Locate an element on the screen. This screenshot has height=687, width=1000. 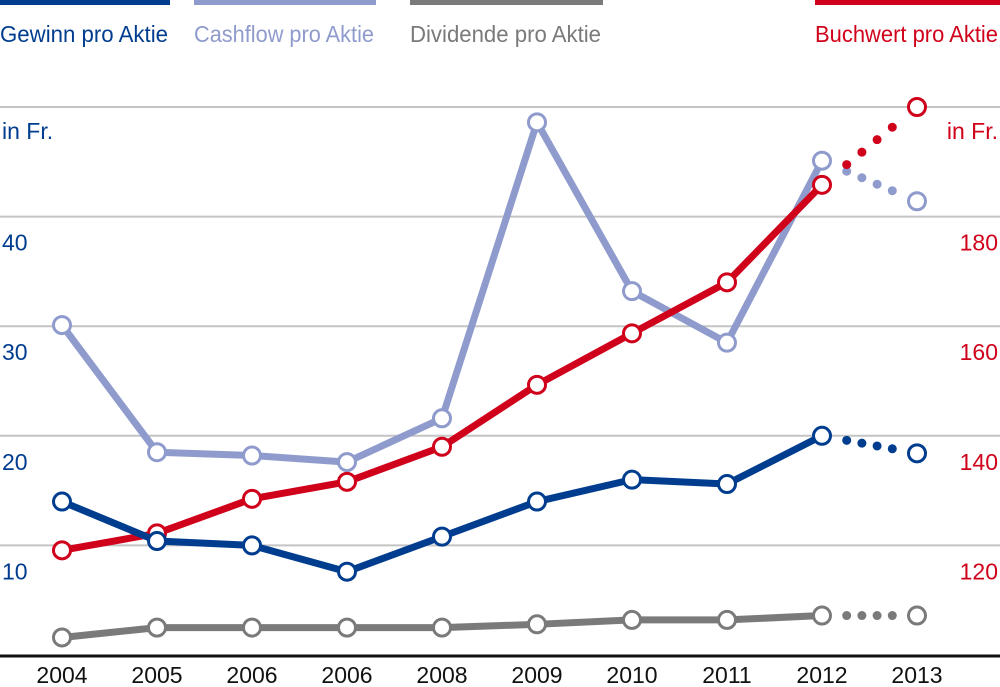
x-tick-label: 2010 is located at coordinates (631, 674).